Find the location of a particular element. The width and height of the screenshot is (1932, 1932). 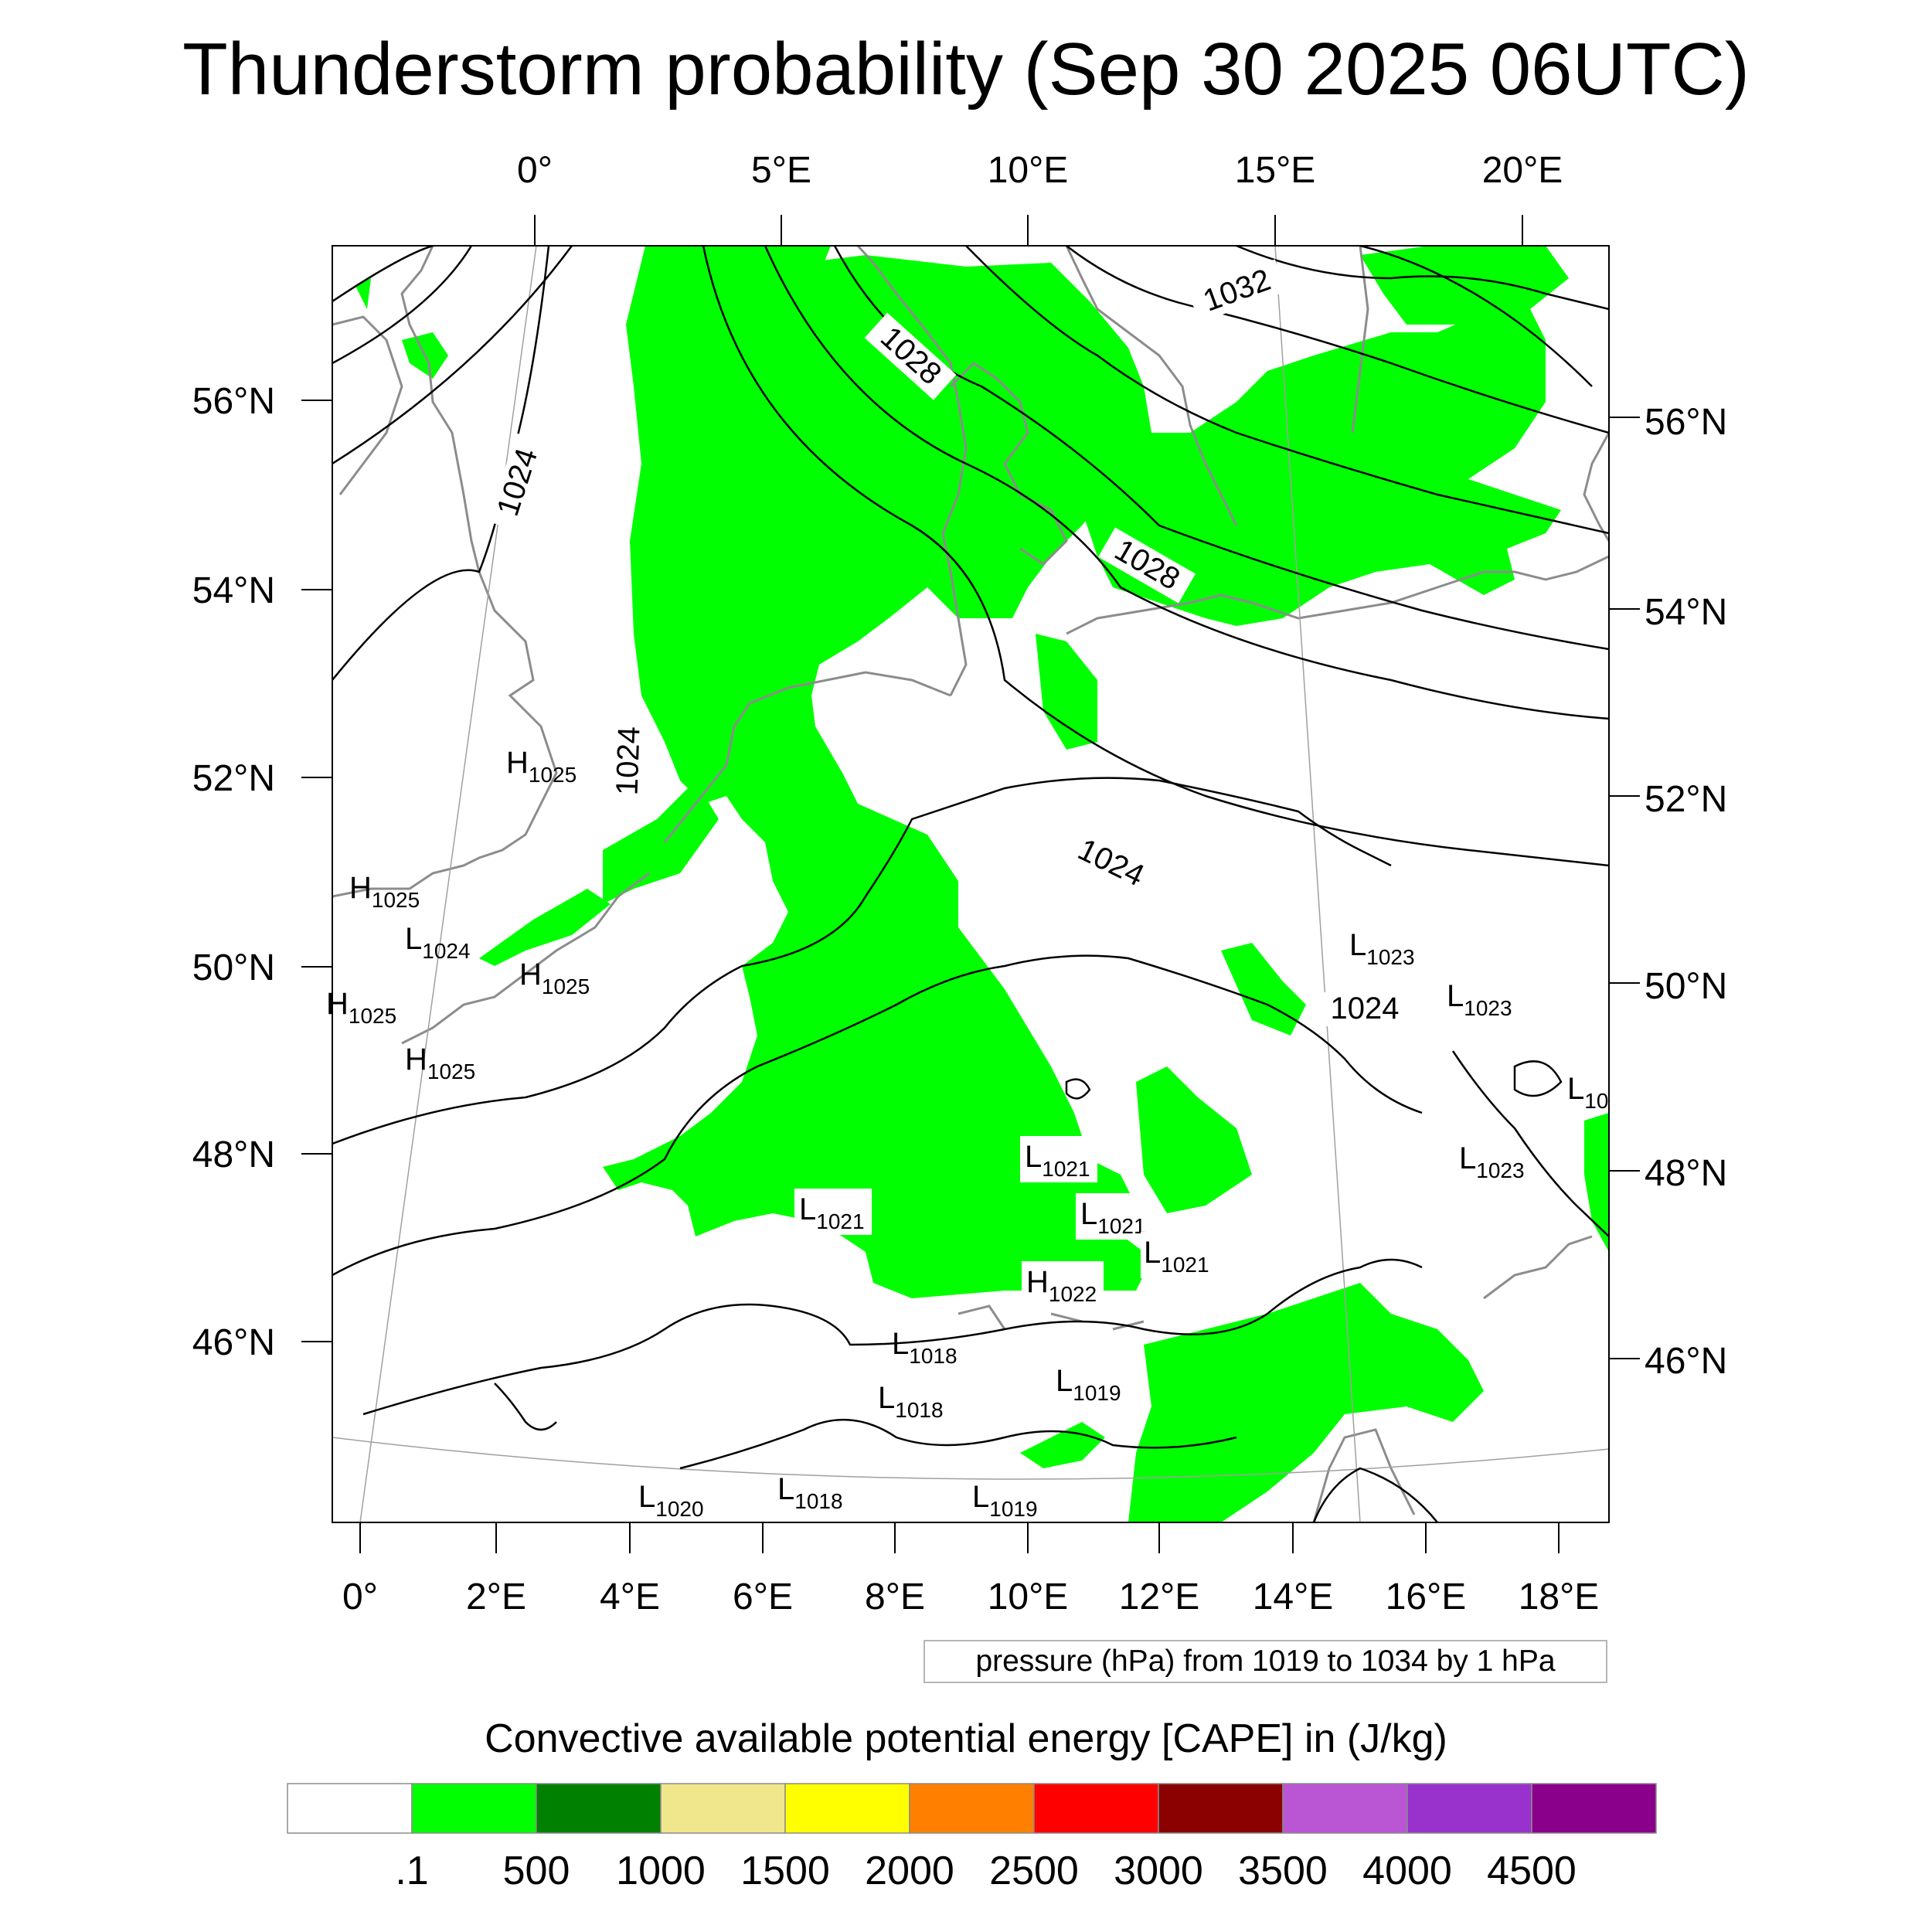

coast-france-north is located at coordinates (525, 958).